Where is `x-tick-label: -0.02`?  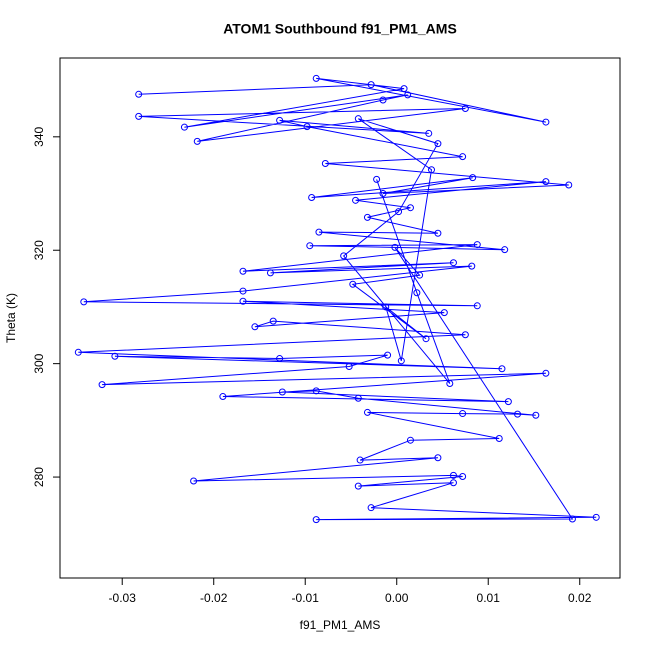 x-tick-label: -0.02 is located at coordinates (214, 598).